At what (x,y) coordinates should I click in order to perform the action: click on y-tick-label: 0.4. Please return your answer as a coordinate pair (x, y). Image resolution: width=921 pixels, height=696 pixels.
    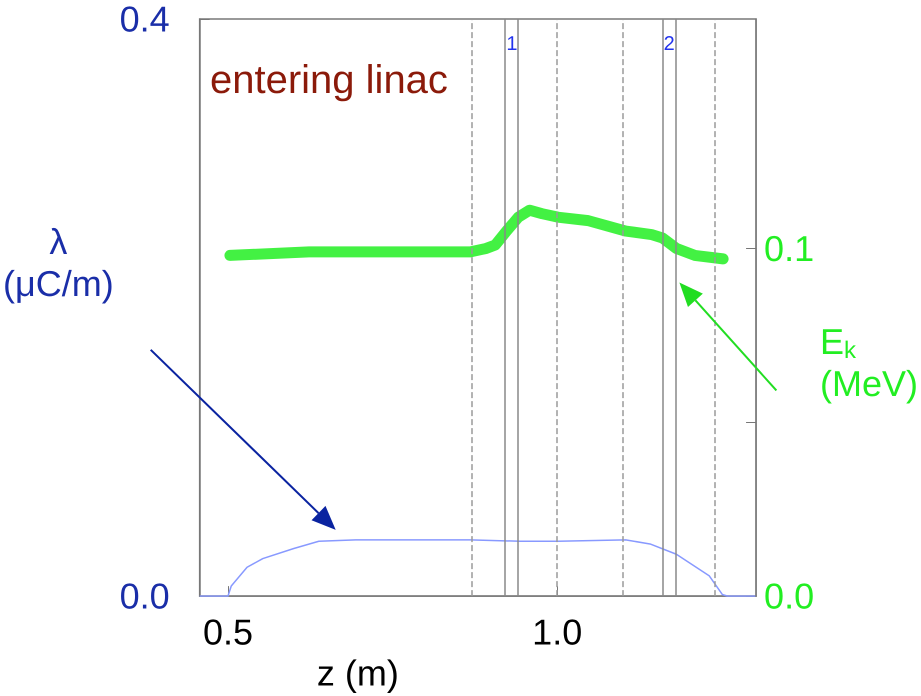
    Looking at the image, I should click on (145, 20).